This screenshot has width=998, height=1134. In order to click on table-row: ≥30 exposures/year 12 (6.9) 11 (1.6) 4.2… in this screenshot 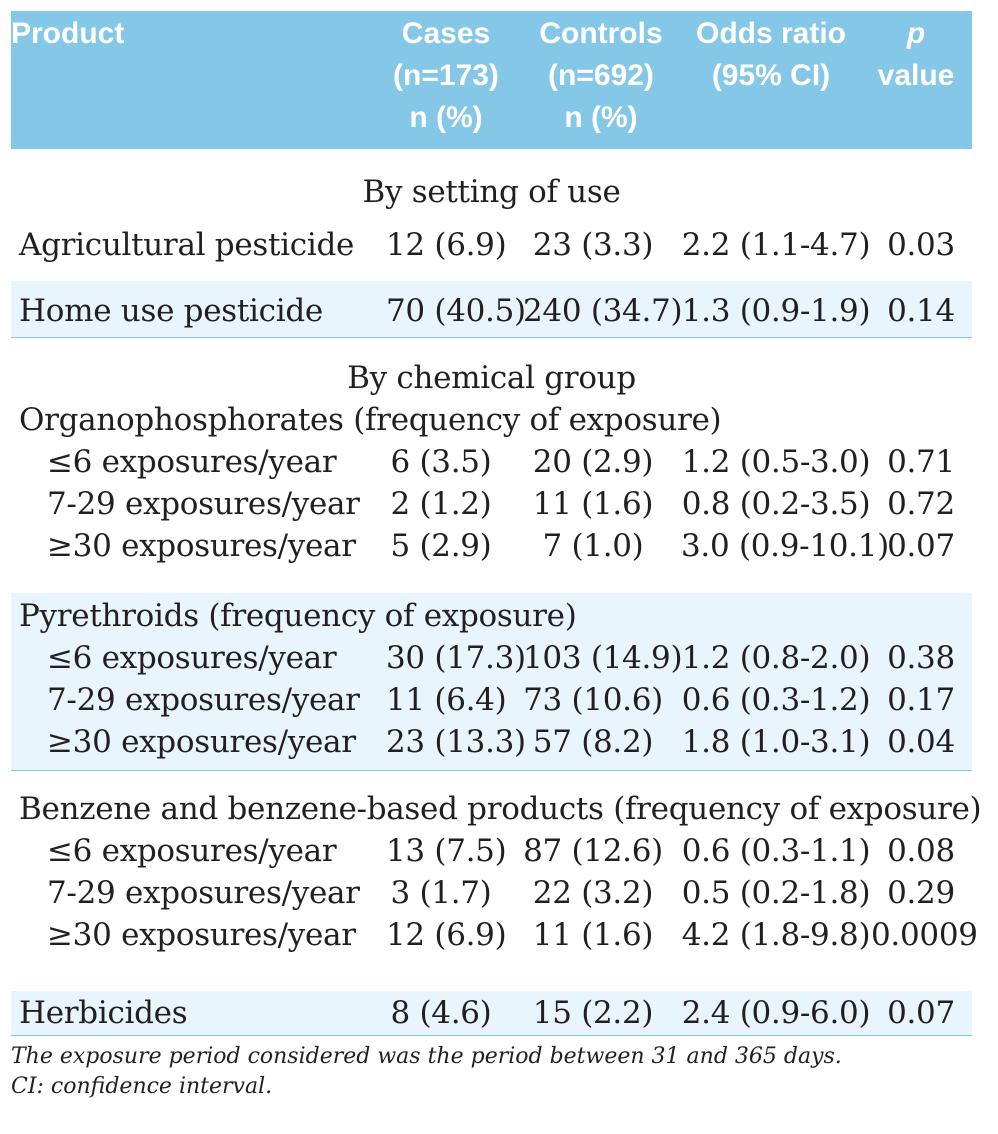, I will do `click(512, 935)`.